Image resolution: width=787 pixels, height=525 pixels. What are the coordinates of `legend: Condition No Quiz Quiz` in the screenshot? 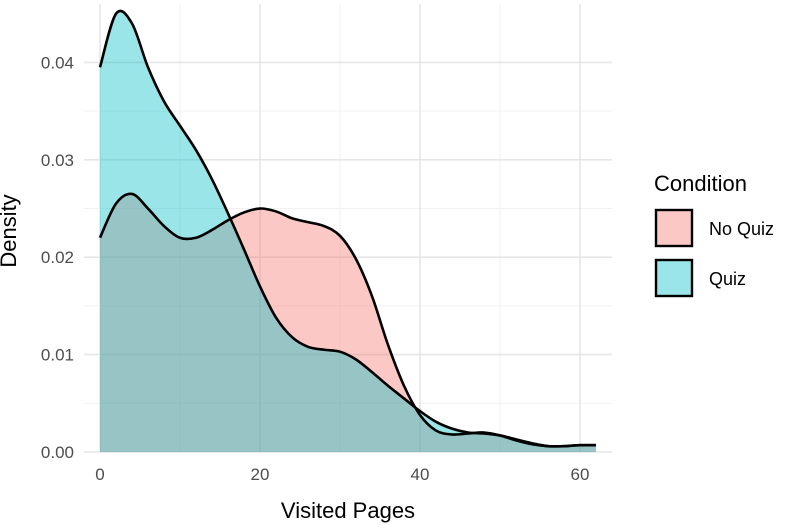 It's located at (714, 234).